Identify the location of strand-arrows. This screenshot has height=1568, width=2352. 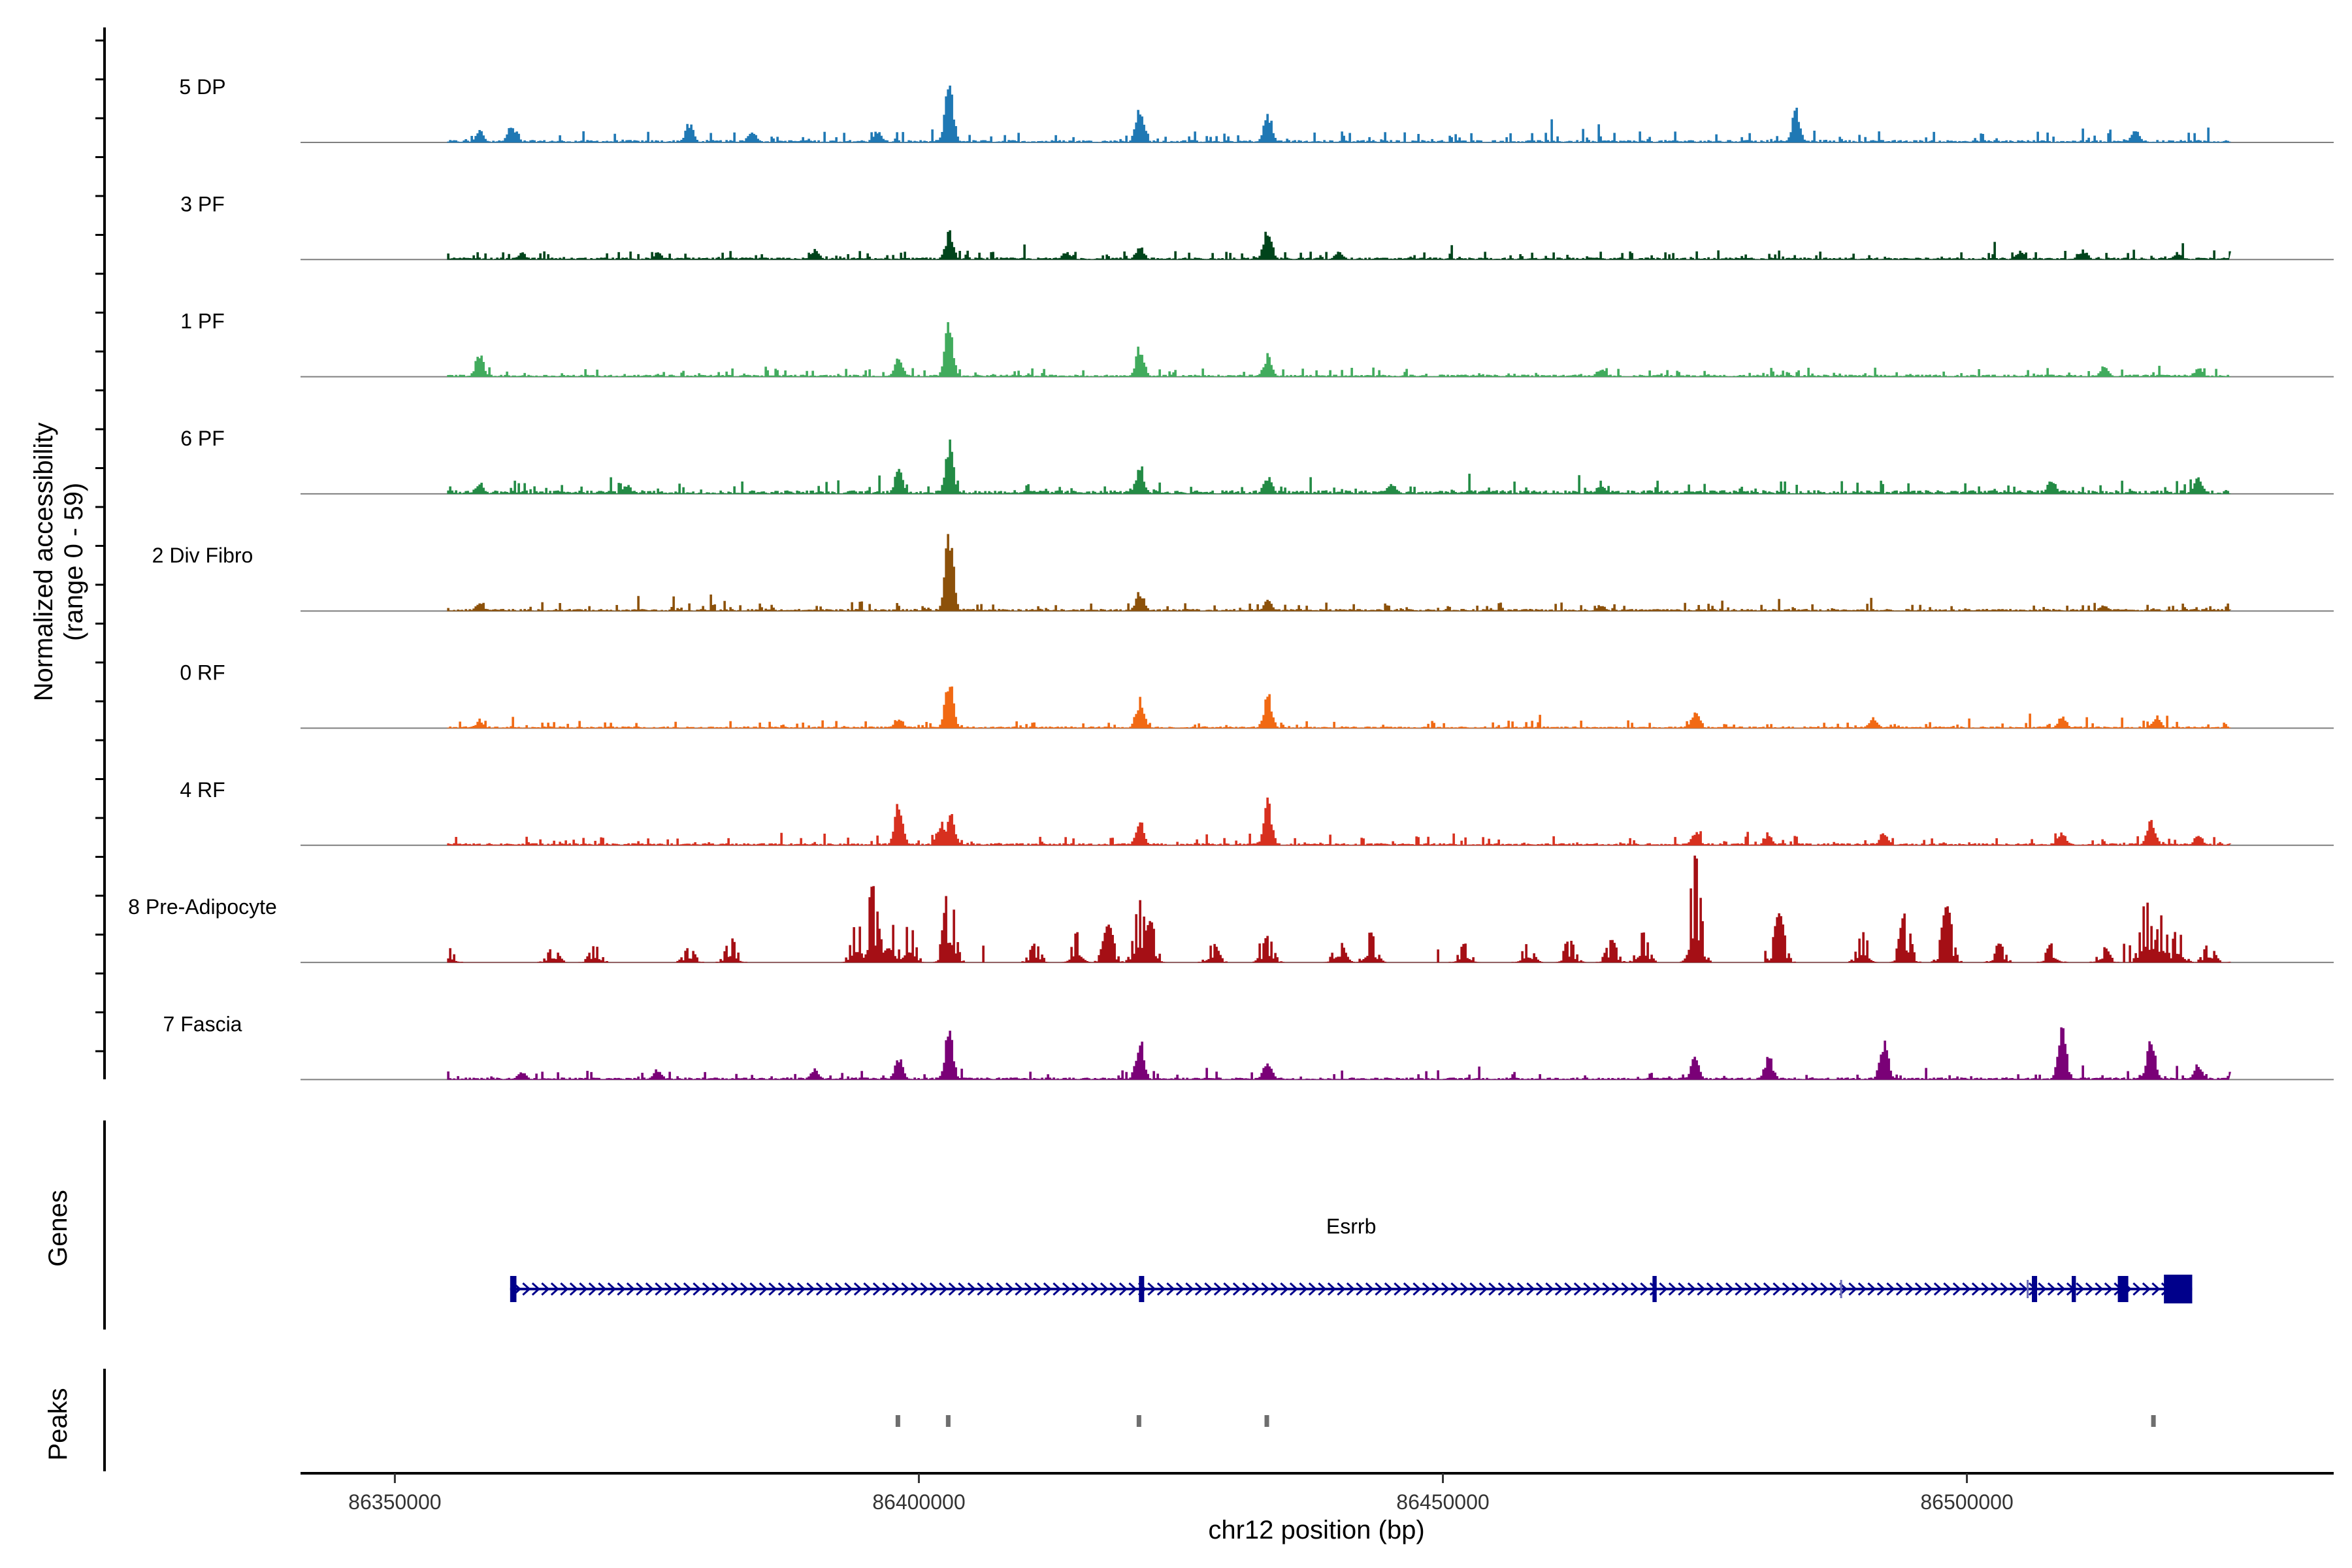
(1341, 1289).